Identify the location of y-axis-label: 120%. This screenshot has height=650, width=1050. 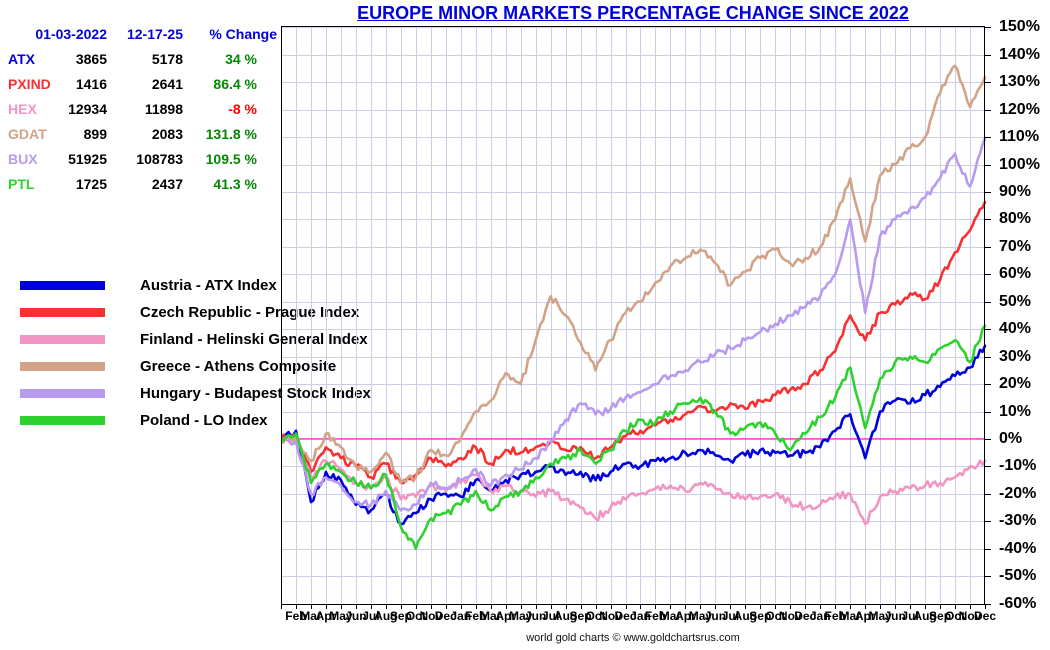
(1019, 109).